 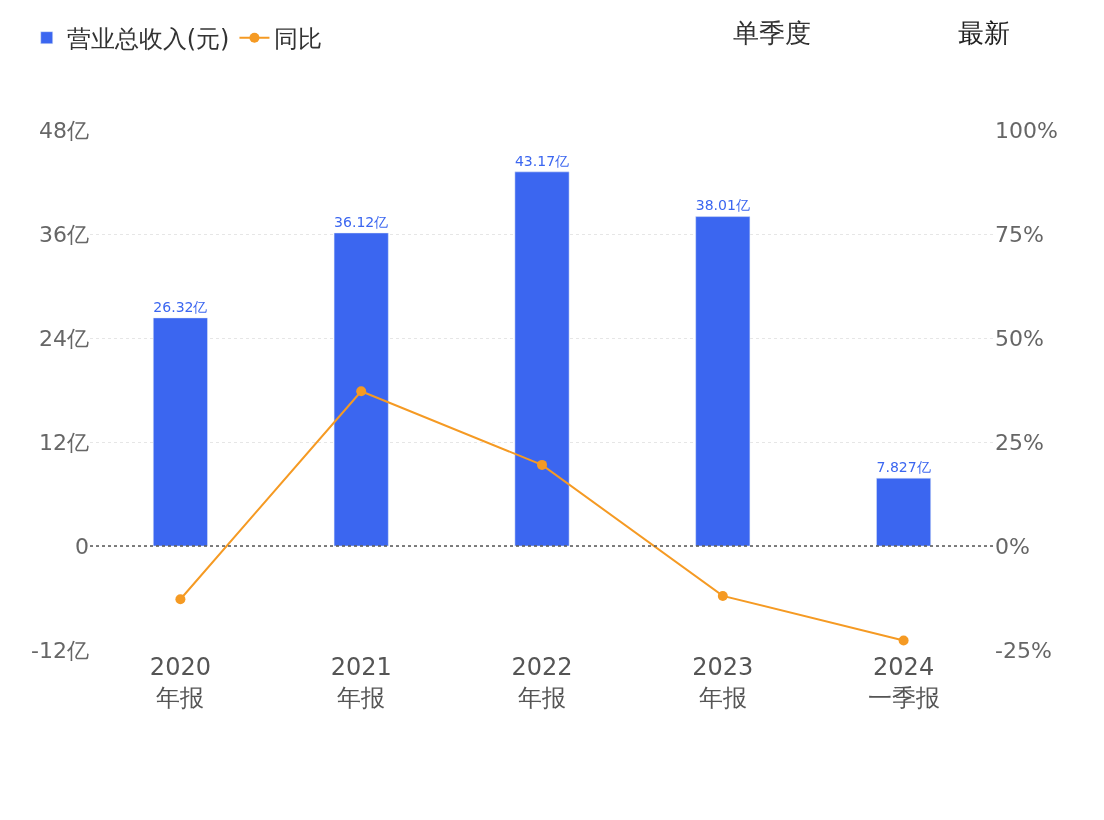 What do you see at coordinates (148, 39) in the screenshot?
I see `legend-label: 营业总收入(元)` at bounding box center [148, 39].